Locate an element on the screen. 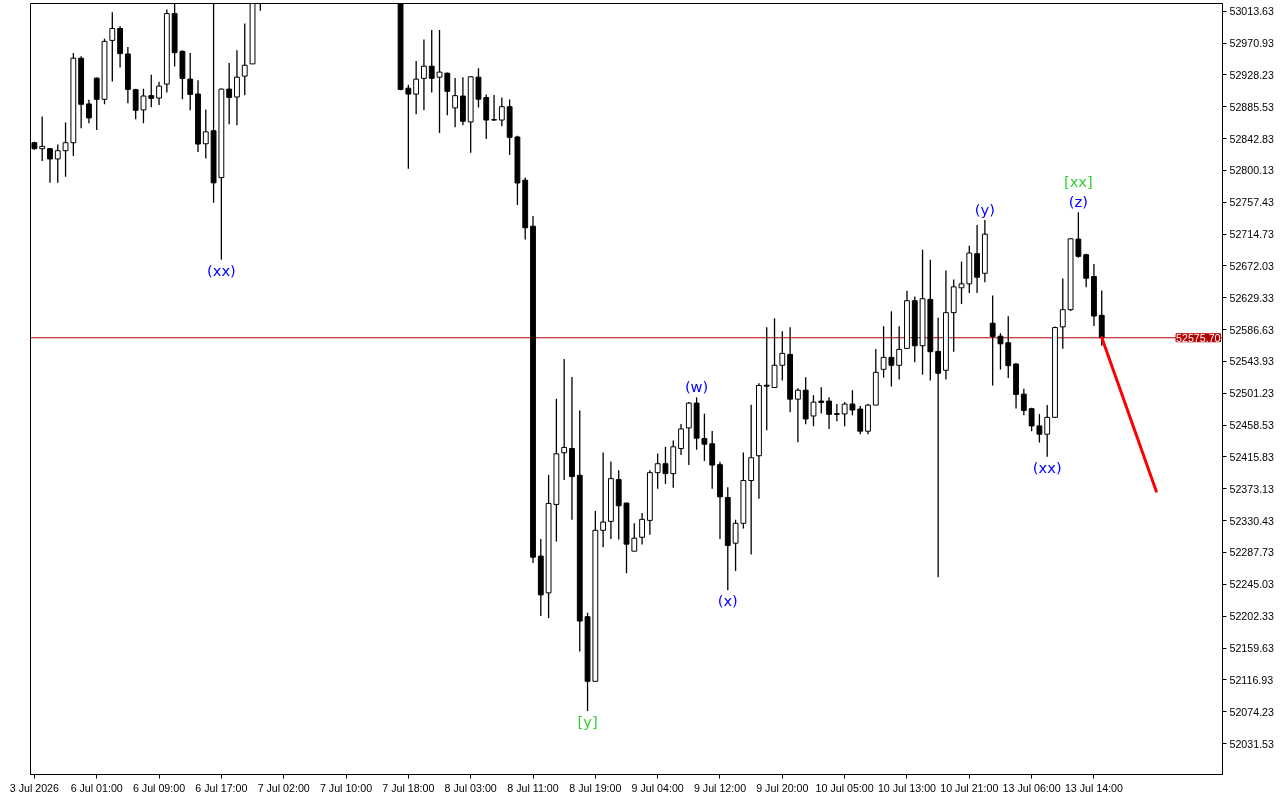 The image size is (1280, 800). x-tick-label: 9 Jul 20:00 is located at coordinates (782, 787).